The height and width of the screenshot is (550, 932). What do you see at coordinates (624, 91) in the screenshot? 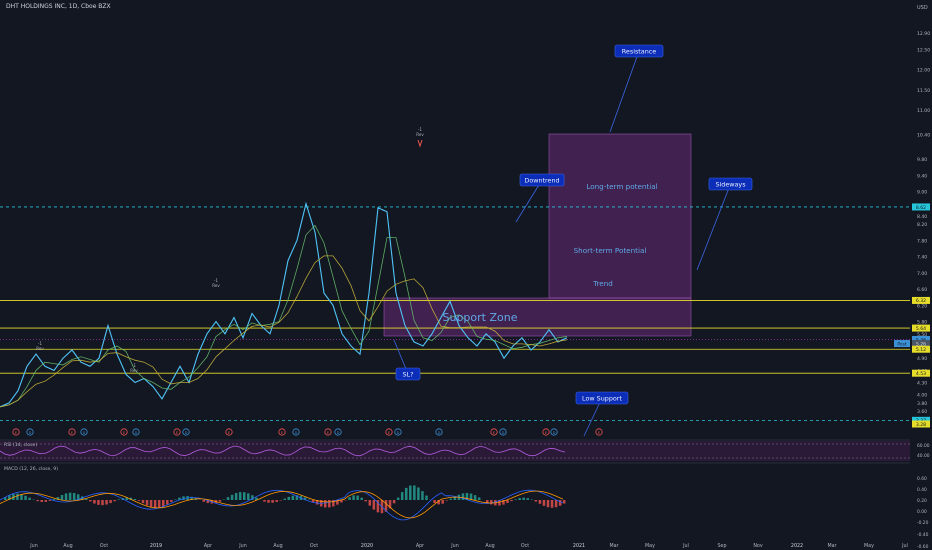
I see `resistance-callout-pointer` at bounding box center [624, 91].